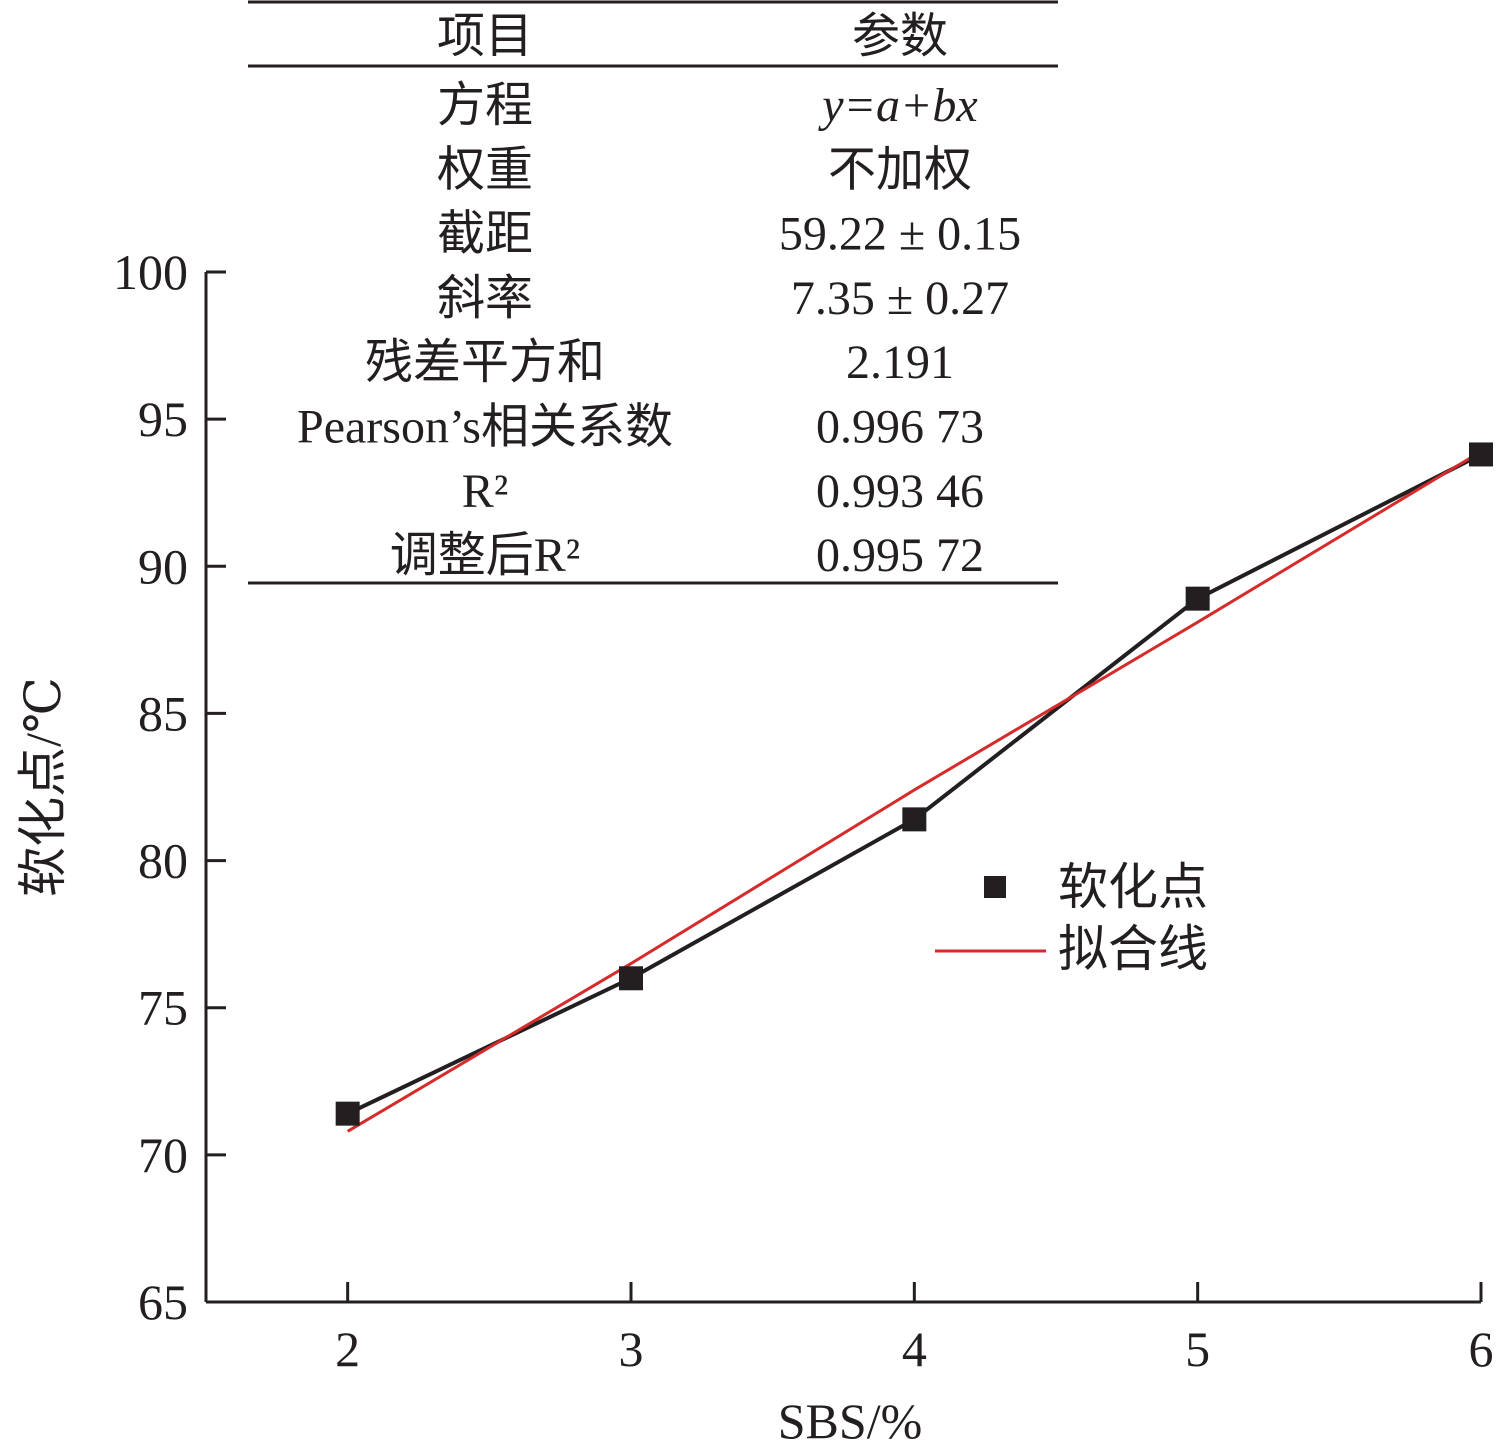 The height and width of the screenshot is (1456, 1496). I want to click on legend: 软化点 拟合线, so click(1071, 918).